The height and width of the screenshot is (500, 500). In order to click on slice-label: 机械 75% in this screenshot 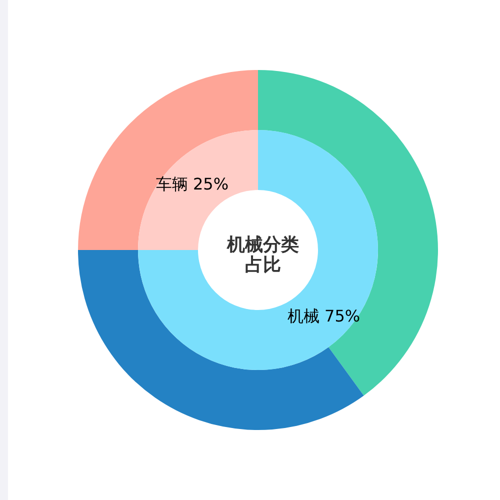, I will do `click(323, 316)`.